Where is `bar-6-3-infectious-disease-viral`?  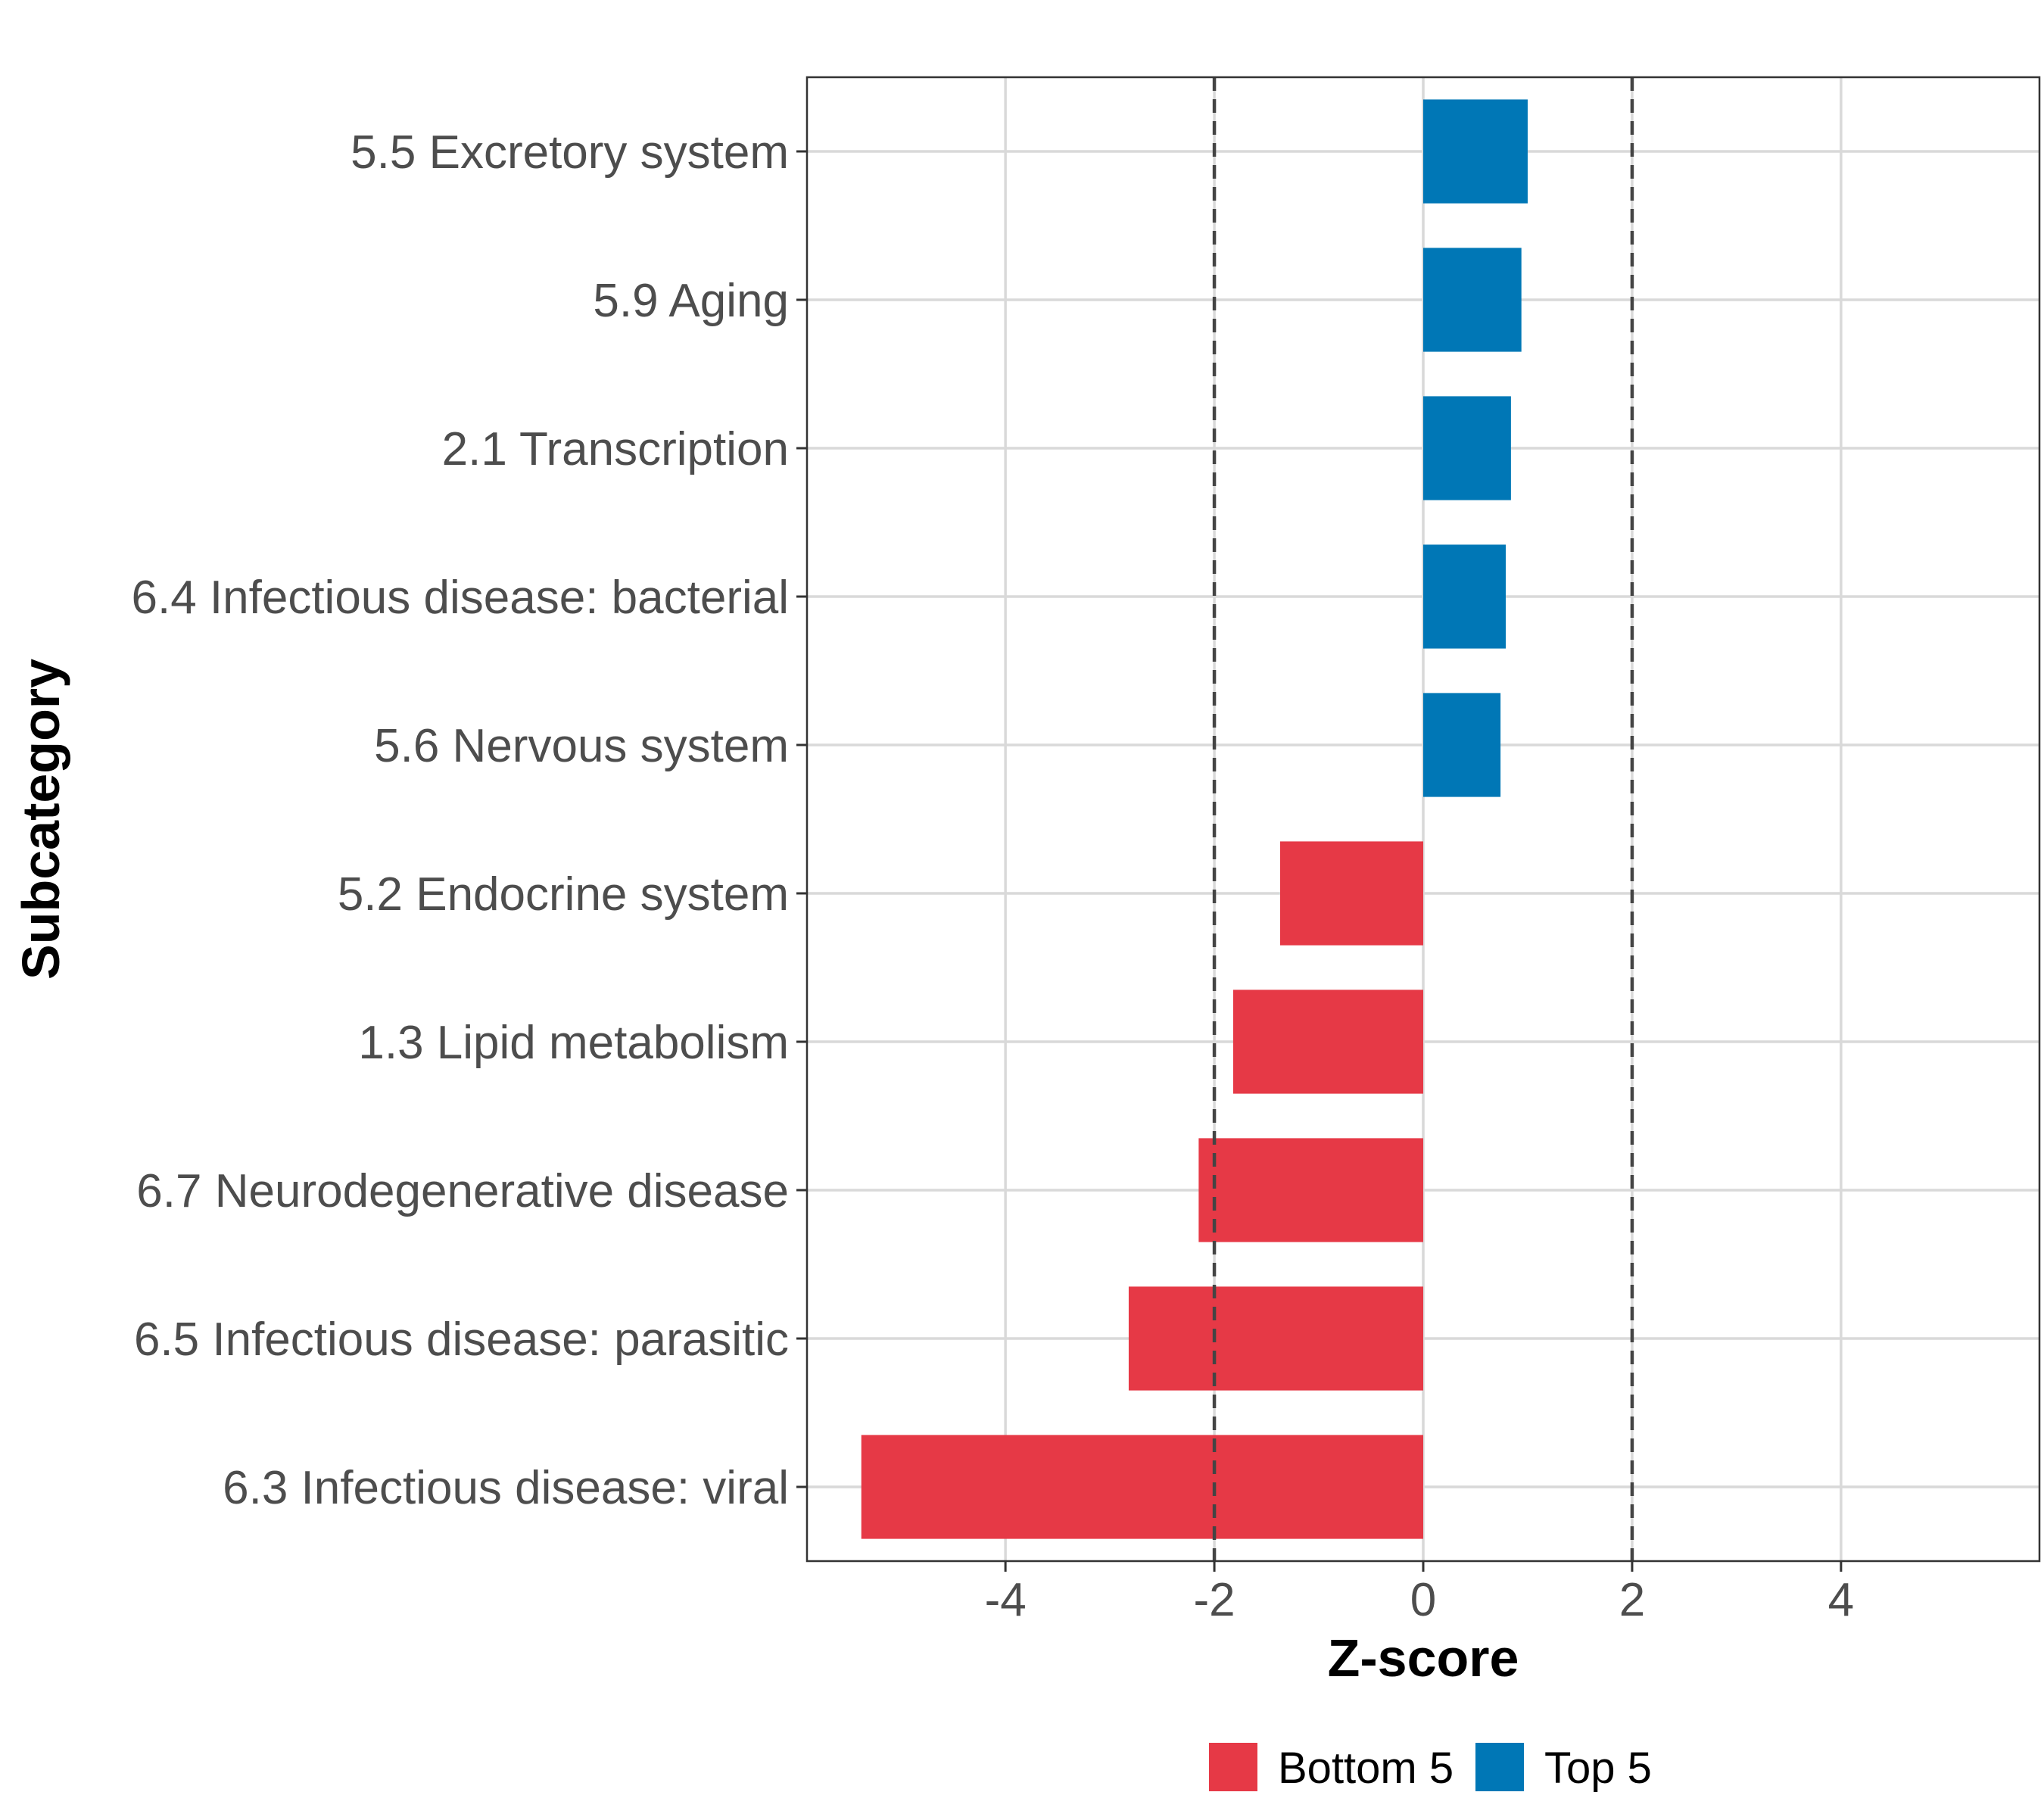
bar-6-3-infectious-disease-viral is located at coordinates (1142, 1487).